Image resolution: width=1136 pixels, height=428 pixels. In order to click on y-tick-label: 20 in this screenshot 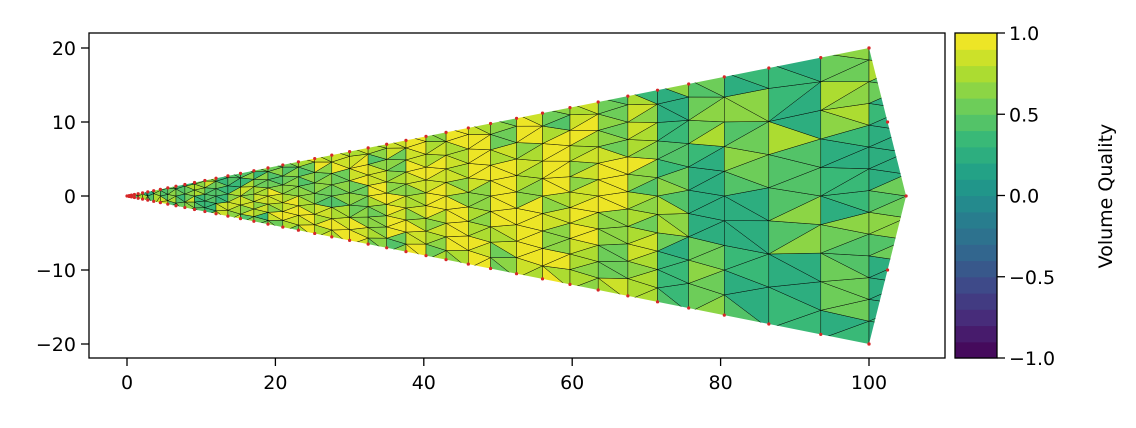, I will do `click(64, 49)`.